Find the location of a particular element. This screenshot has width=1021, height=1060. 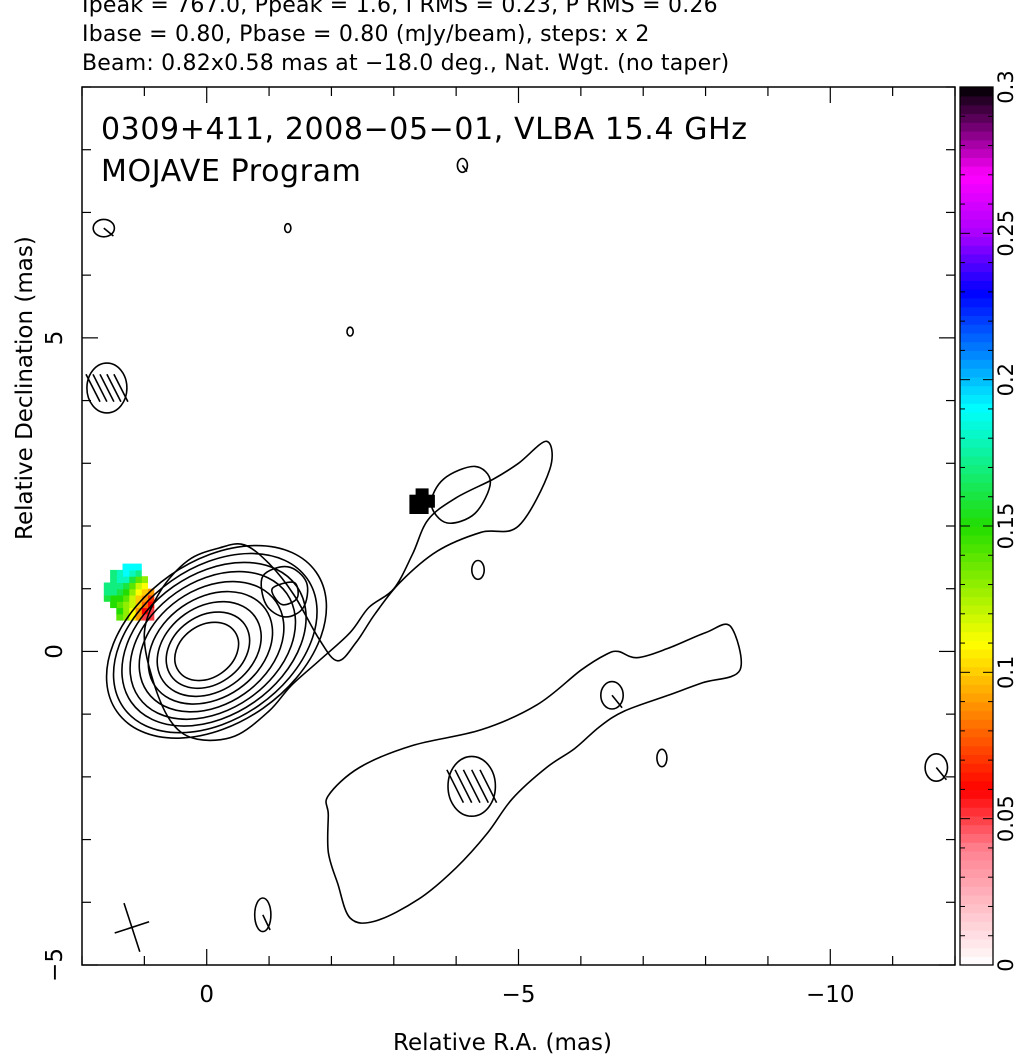

colorbar-tick-label: 0 is located at coordinates (1006, 964).